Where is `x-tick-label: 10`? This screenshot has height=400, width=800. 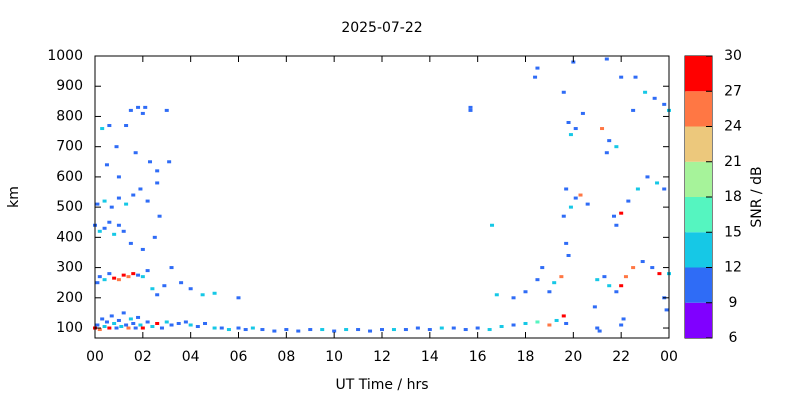 x-tick-label: 10 is located at coordinates (334, 357).